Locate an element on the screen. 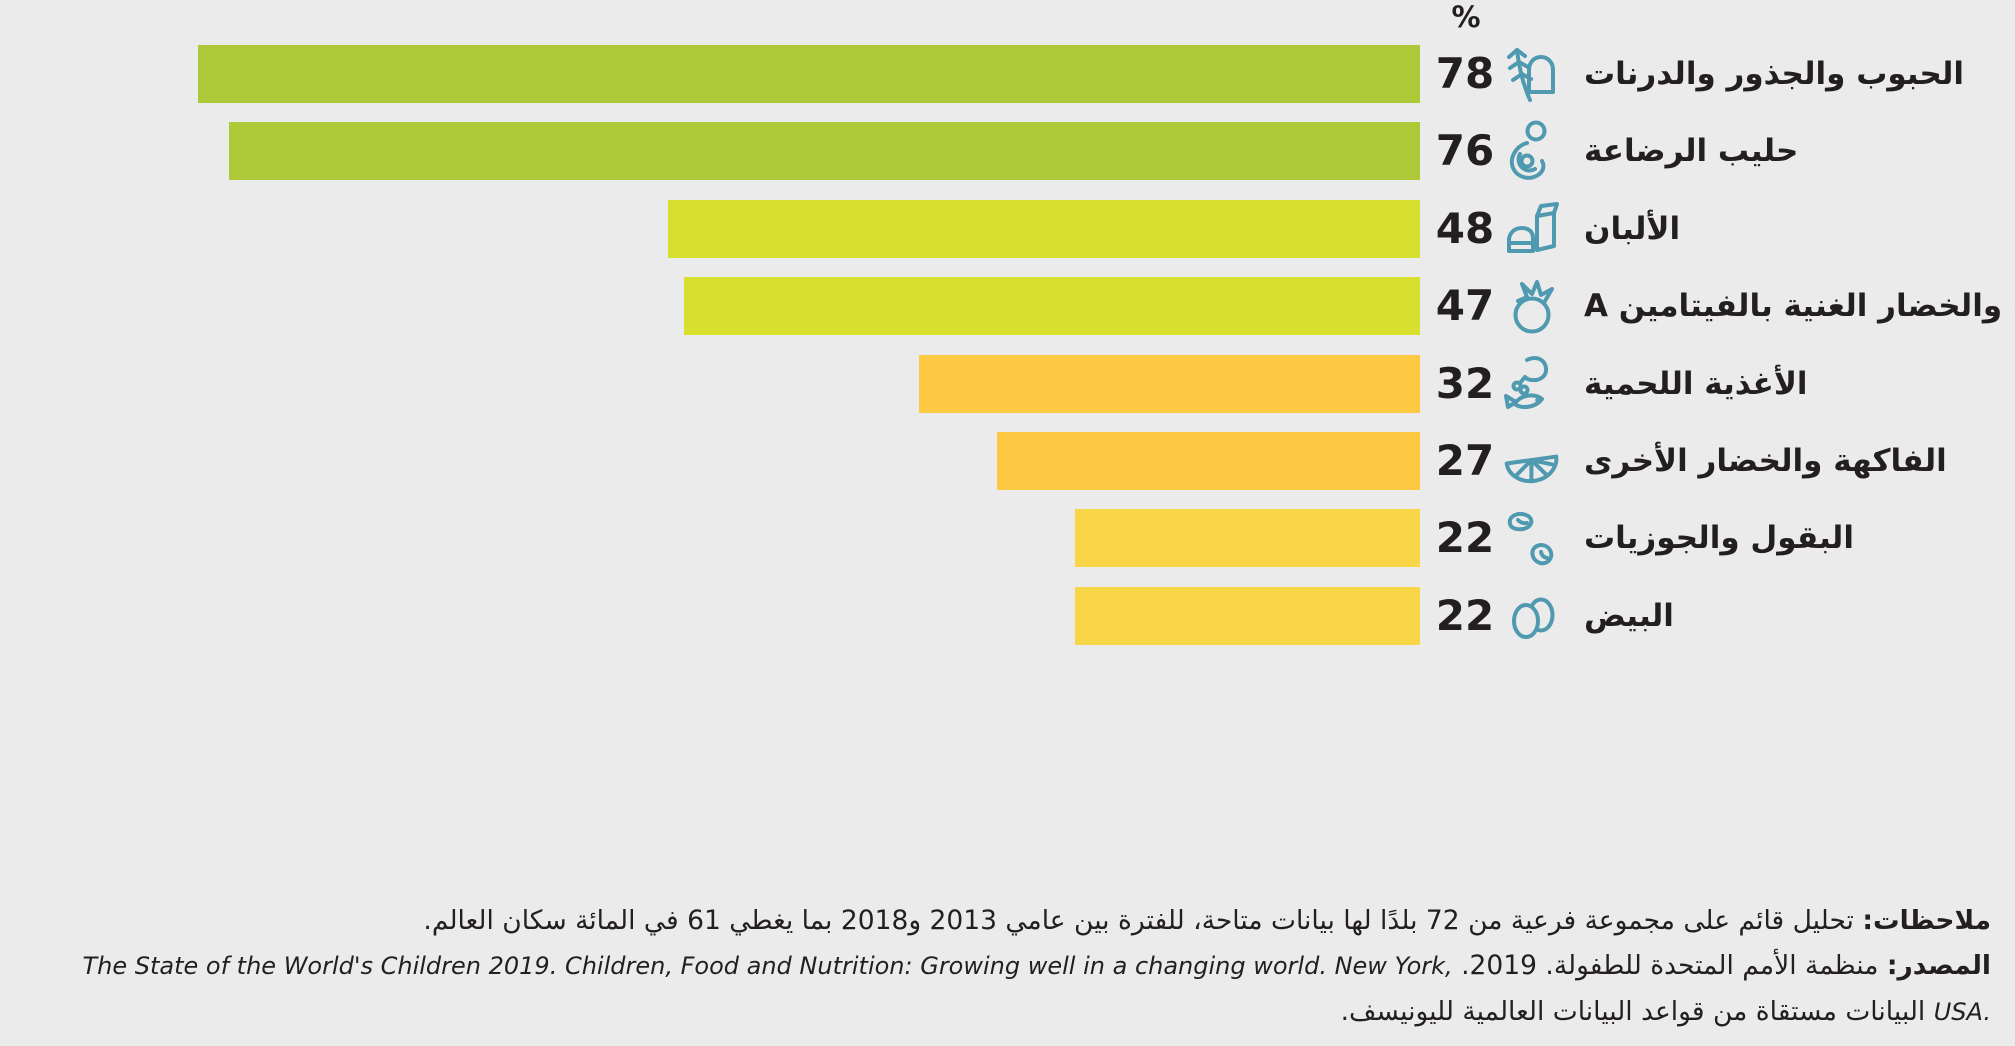 The width and height of the screenshot is (2015, 1046). eggs-icon is located at coordinates (1532, 617).